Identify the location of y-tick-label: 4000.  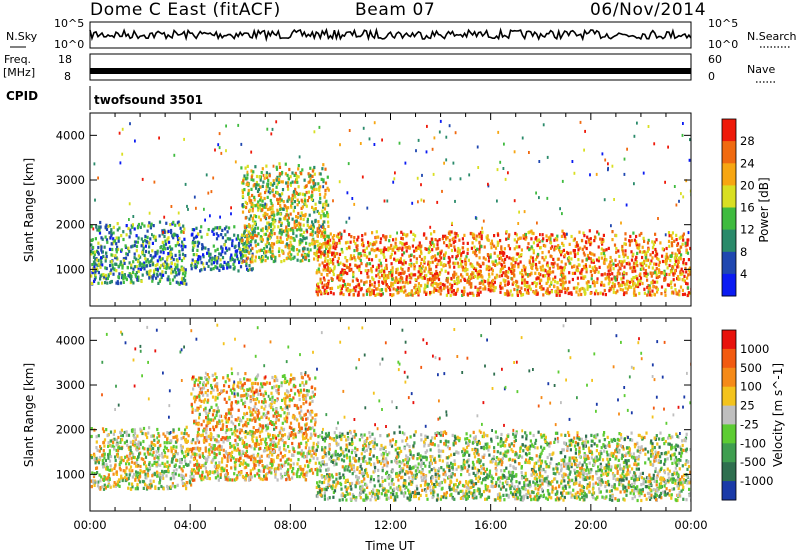
(70, 135).